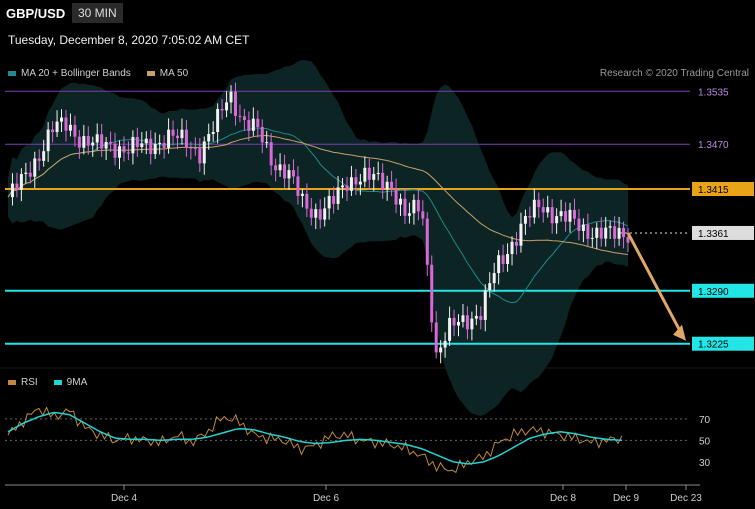  I want to click on price-tag-label: 1.3470, so click(713, 145).